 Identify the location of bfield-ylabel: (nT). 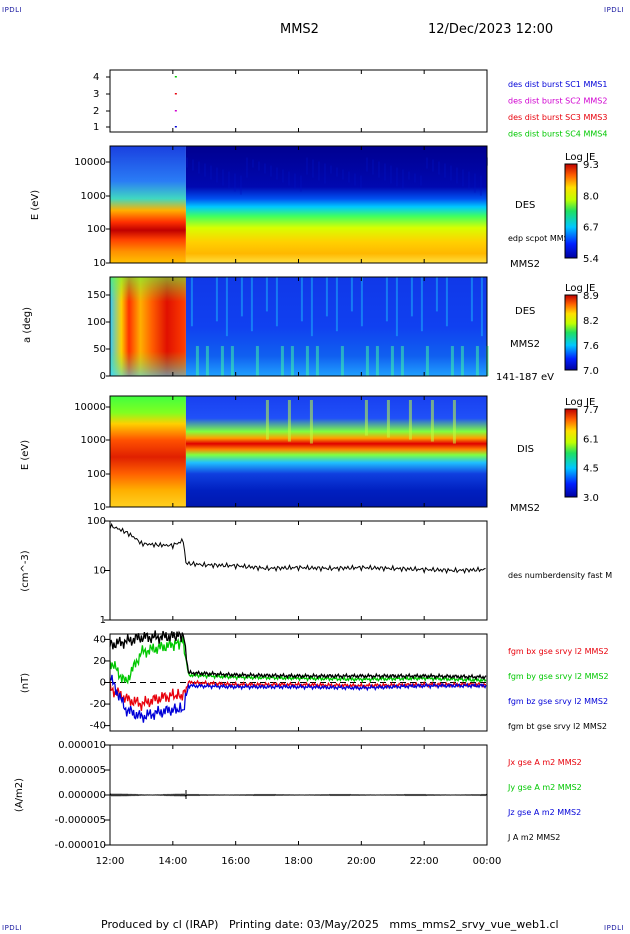
(25, 683).